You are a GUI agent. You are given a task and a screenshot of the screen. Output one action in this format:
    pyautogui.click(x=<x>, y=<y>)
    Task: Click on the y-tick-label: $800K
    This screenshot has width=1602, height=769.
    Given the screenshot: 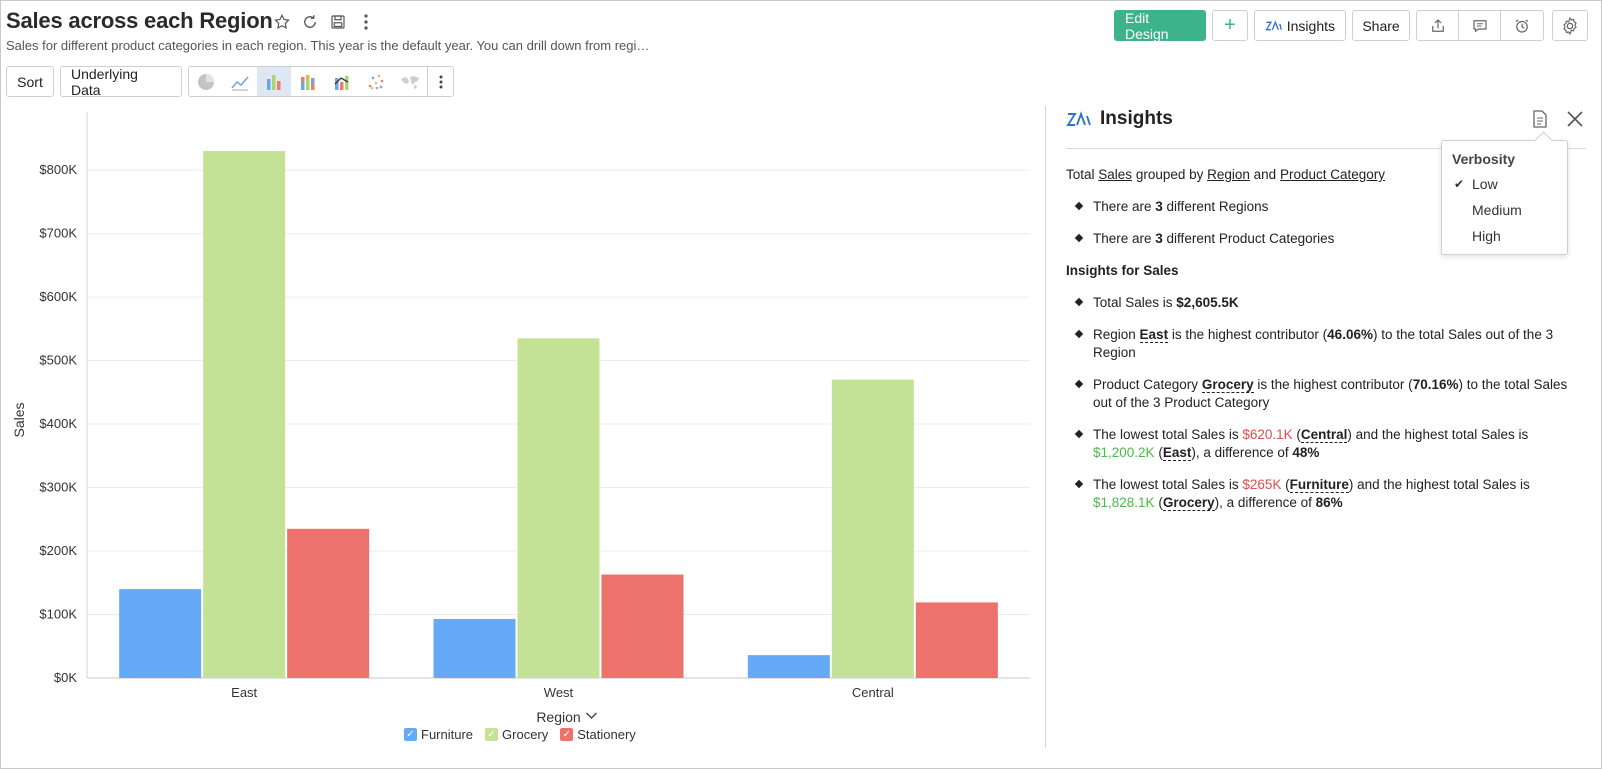 What is the action you would take?
    pyautogui.click(x=58, y=169)
    